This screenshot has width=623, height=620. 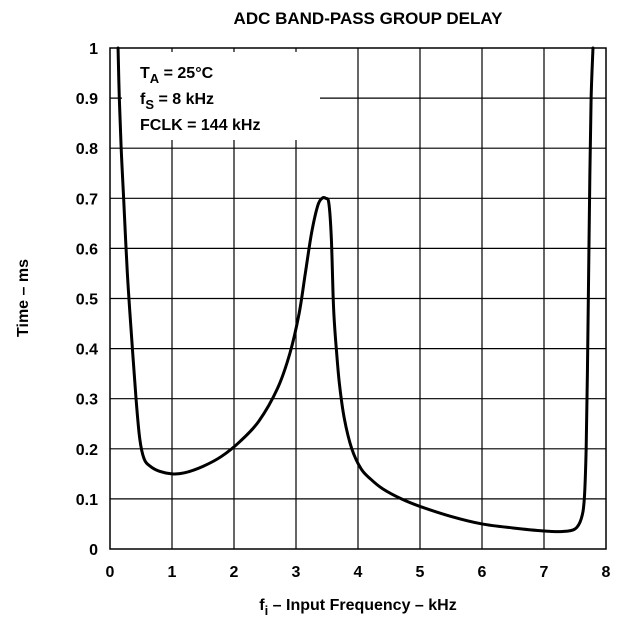 What do you see at coordinates (93, 49) in the screenshot?
I see `y-tick-label-1: 1` at bounding box center [93, 49].